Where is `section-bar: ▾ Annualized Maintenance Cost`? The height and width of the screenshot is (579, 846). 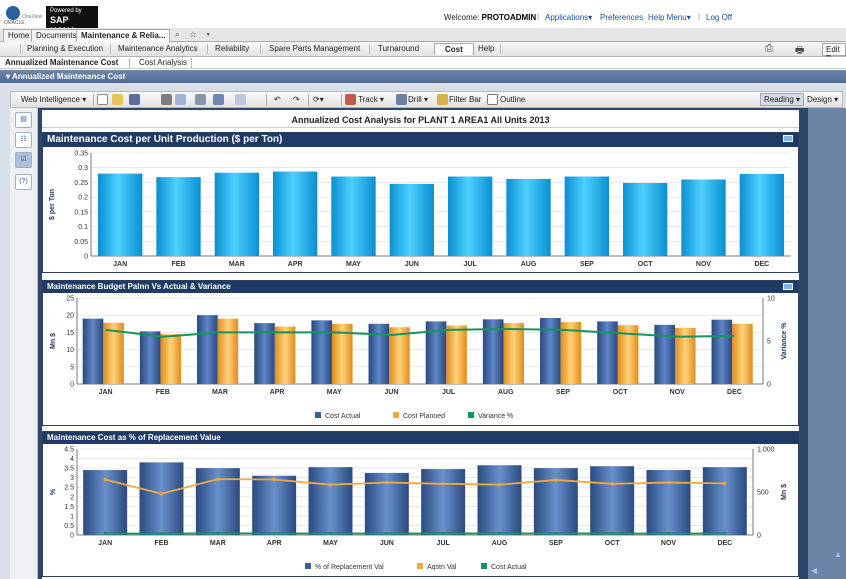
section-bar: ▾ Annualized Maintenance Cost is located at coordinates (423, 76).